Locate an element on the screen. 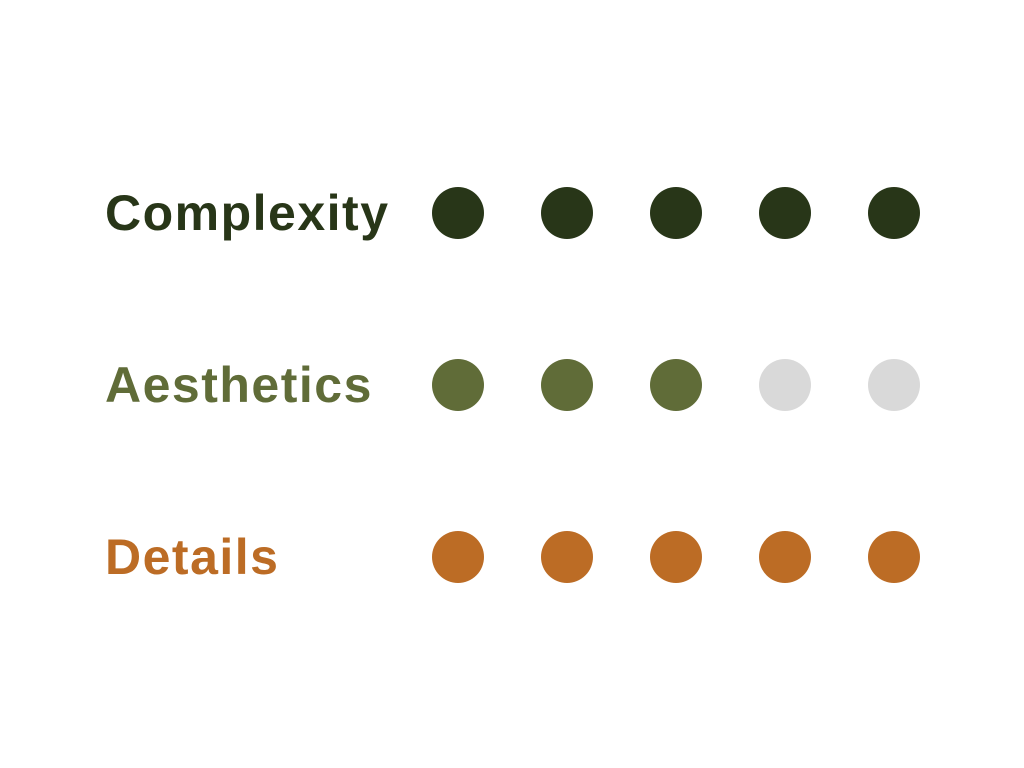 The width and height of the screenshot is (1024, 768). rating-dots-complexity is located at coordinates (512, 213).